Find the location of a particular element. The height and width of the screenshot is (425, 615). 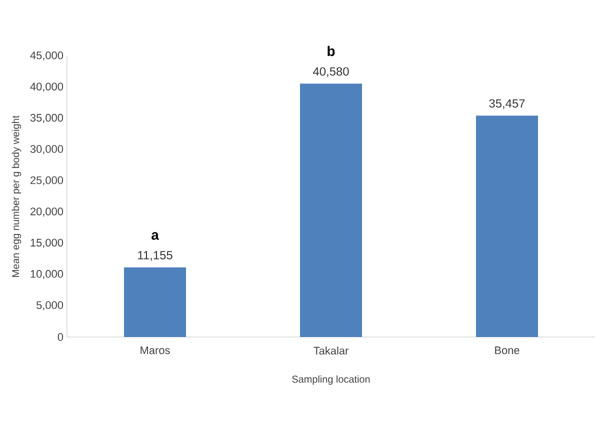

data-label: 40,580 is located at coordinates (331, 72).